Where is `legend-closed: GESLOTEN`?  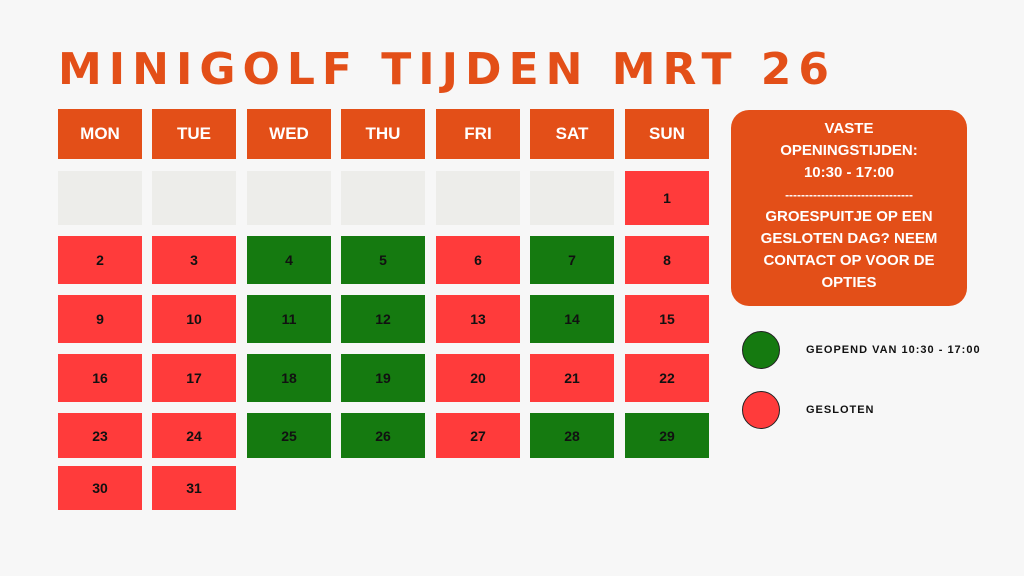
legend-closed: GESLOTEN is located at coordinates (808, 410).